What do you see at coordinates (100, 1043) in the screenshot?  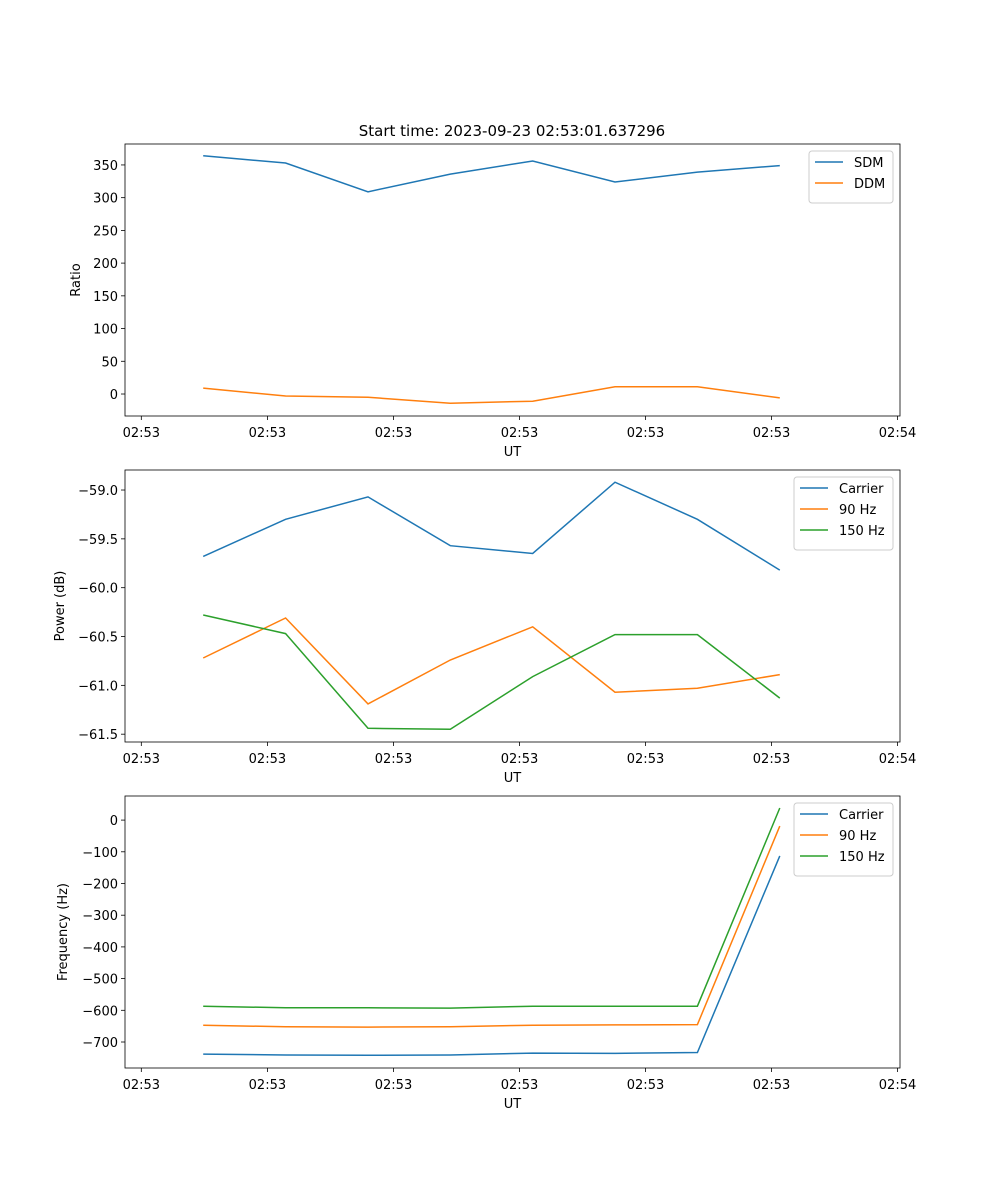 I see `y-tick-label: −700` at bounding box center [100, 1043].